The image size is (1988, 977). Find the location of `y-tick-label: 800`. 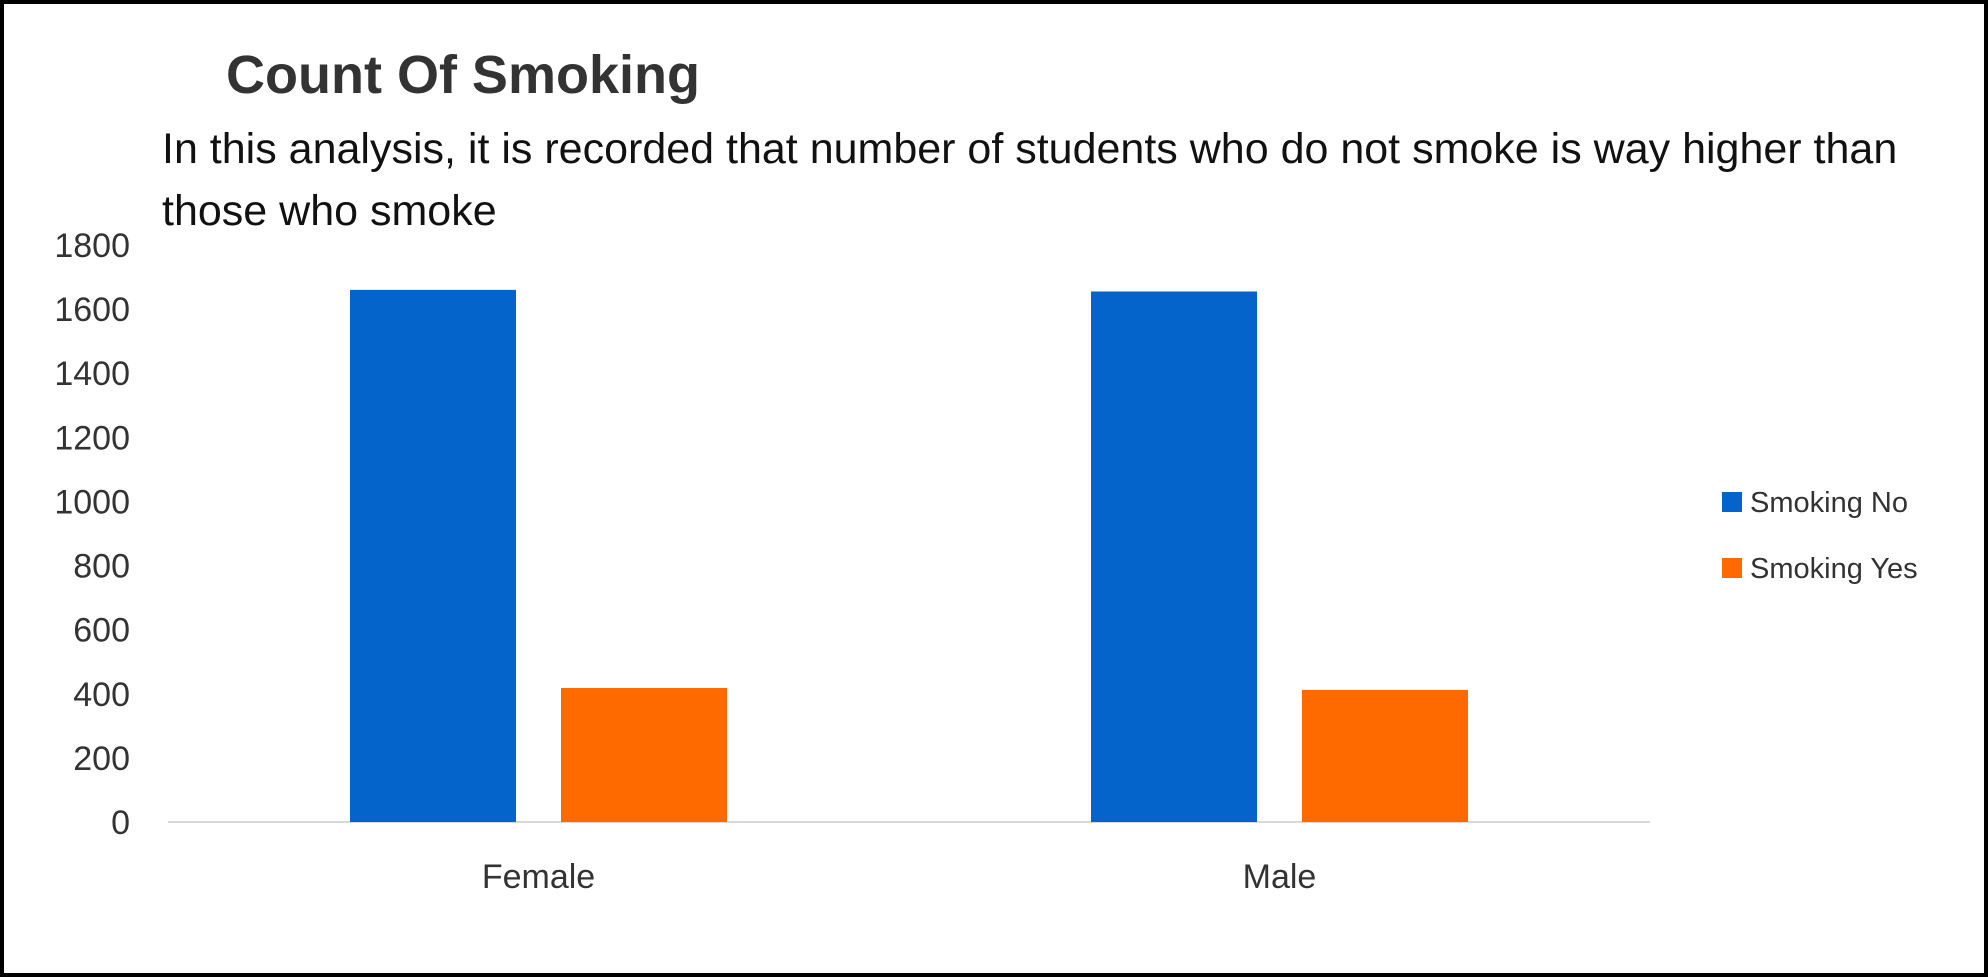

y-tick-label: 800 is located at coordinates (101, 567).